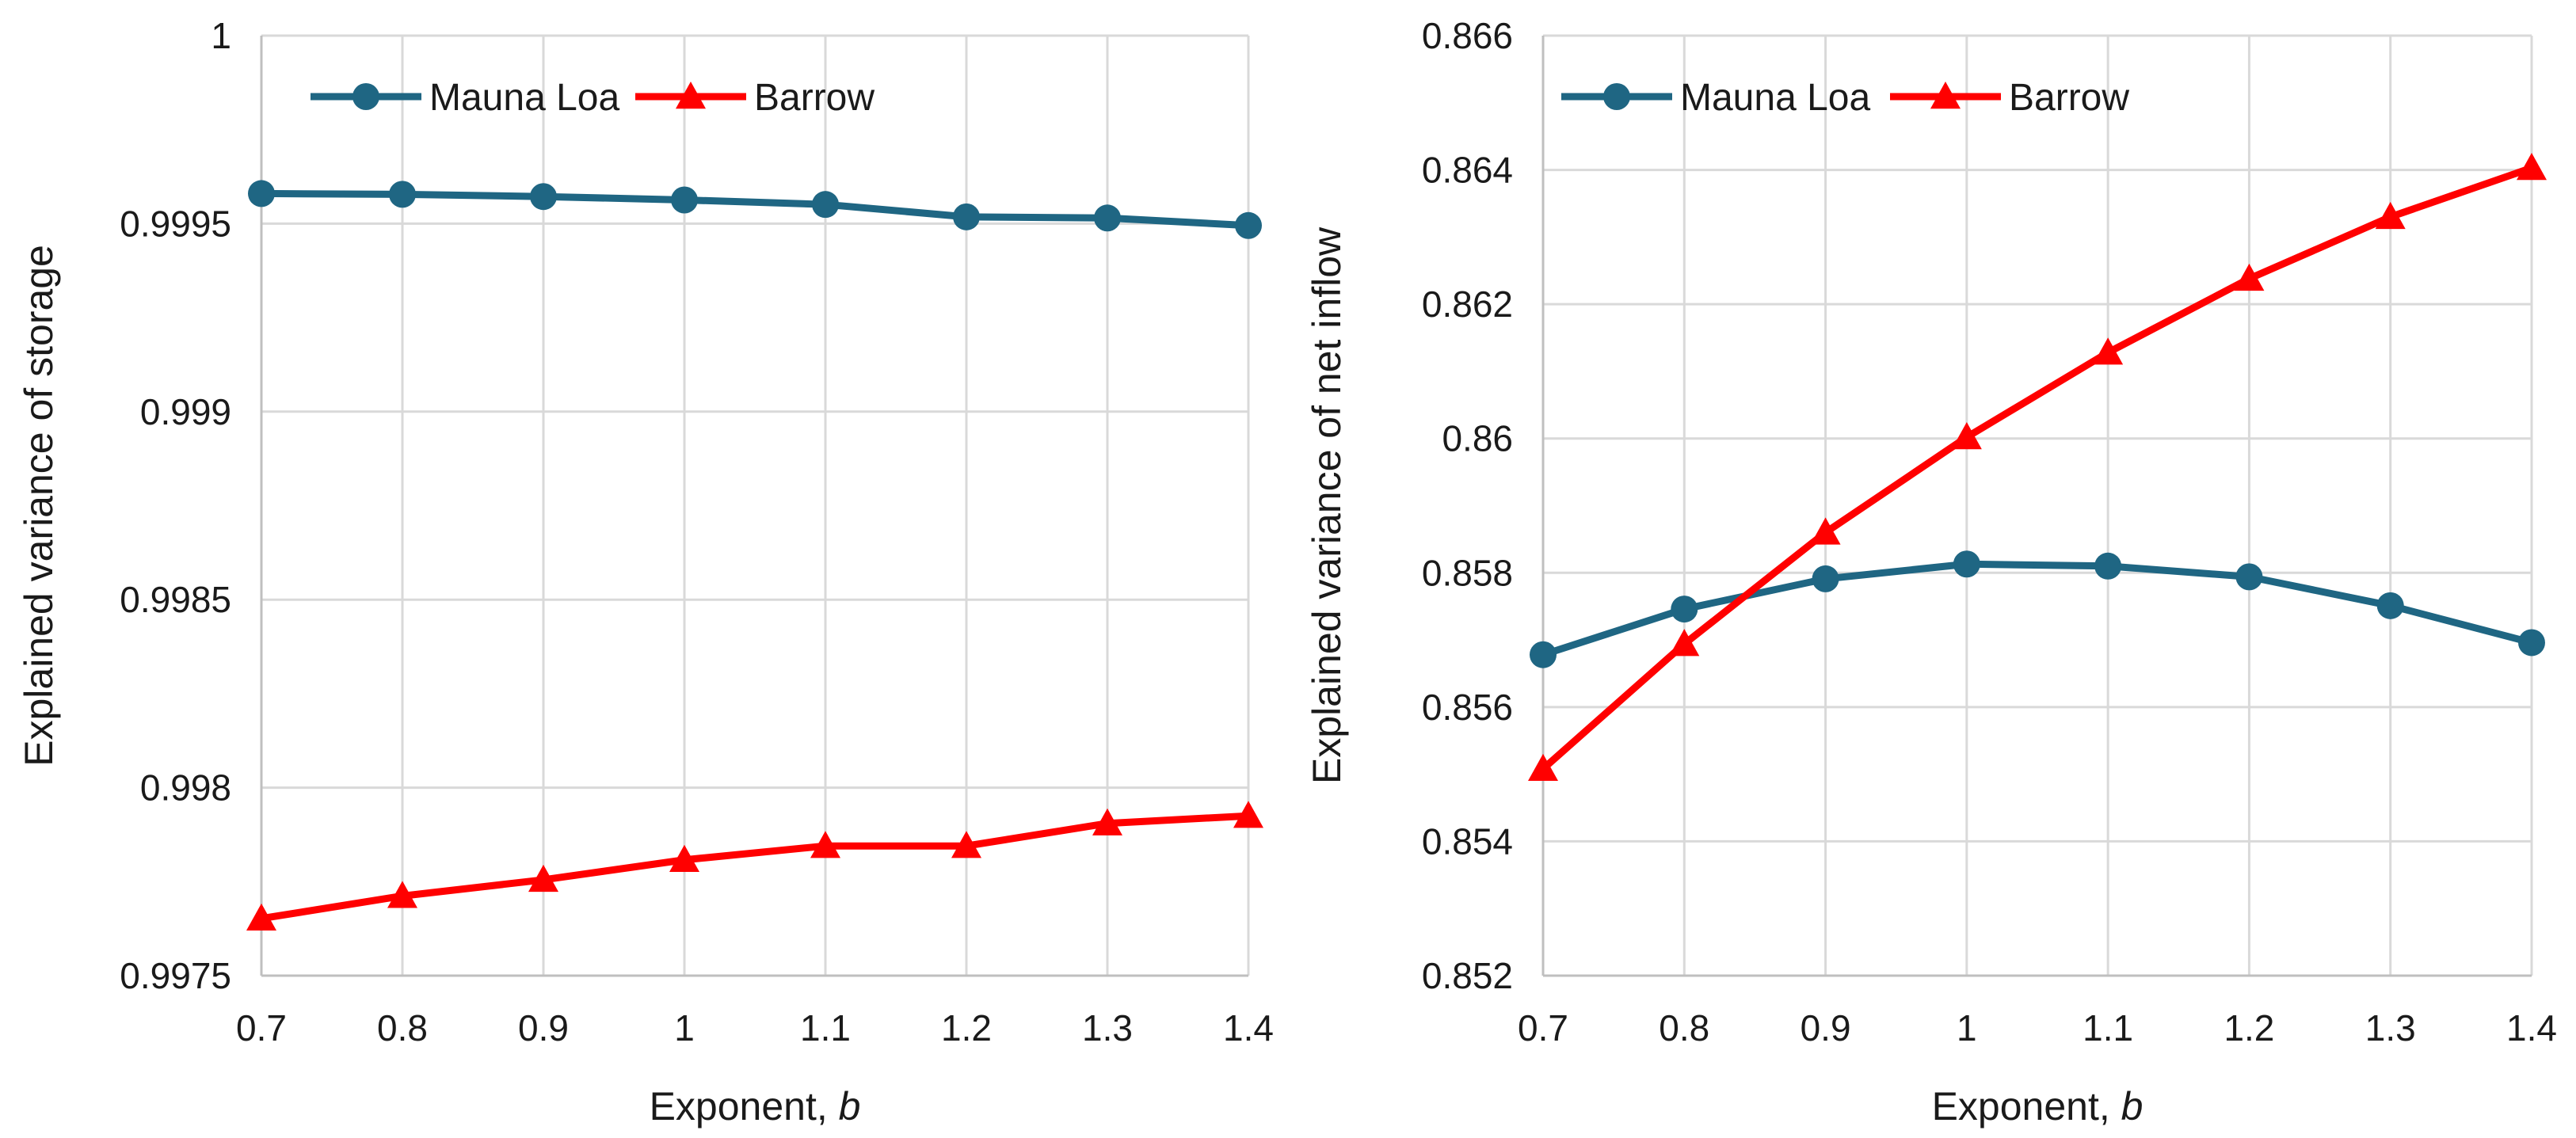 The image size is (2576, 1138). What do you see at coordinates (1468, 841) in the screenshot?
I see `y-tick-label: 0.854` at bounding box center [1468, 841].